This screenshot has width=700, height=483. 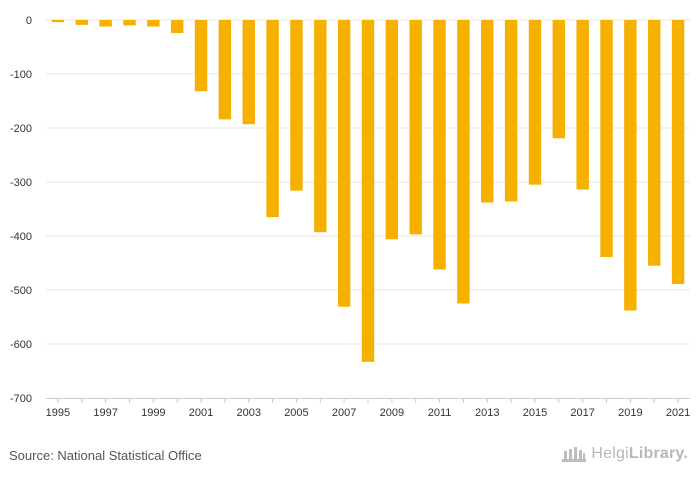 I want to click on y-tick-label: -200, so click(x=21, y=129).